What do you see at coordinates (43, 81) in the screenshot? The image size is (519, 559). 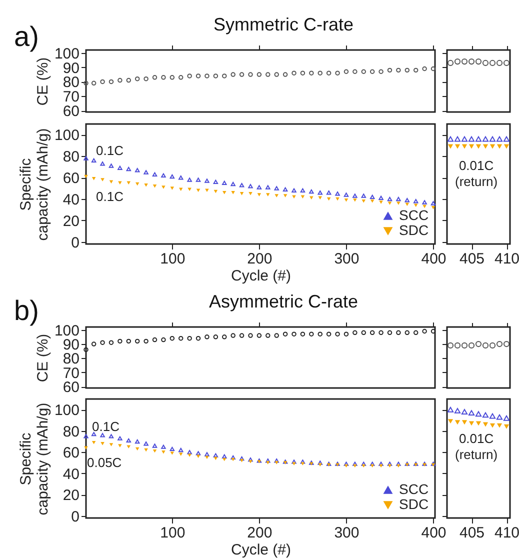 I see `y-axis-title: CE (%)` at bounding box center [43, 81].